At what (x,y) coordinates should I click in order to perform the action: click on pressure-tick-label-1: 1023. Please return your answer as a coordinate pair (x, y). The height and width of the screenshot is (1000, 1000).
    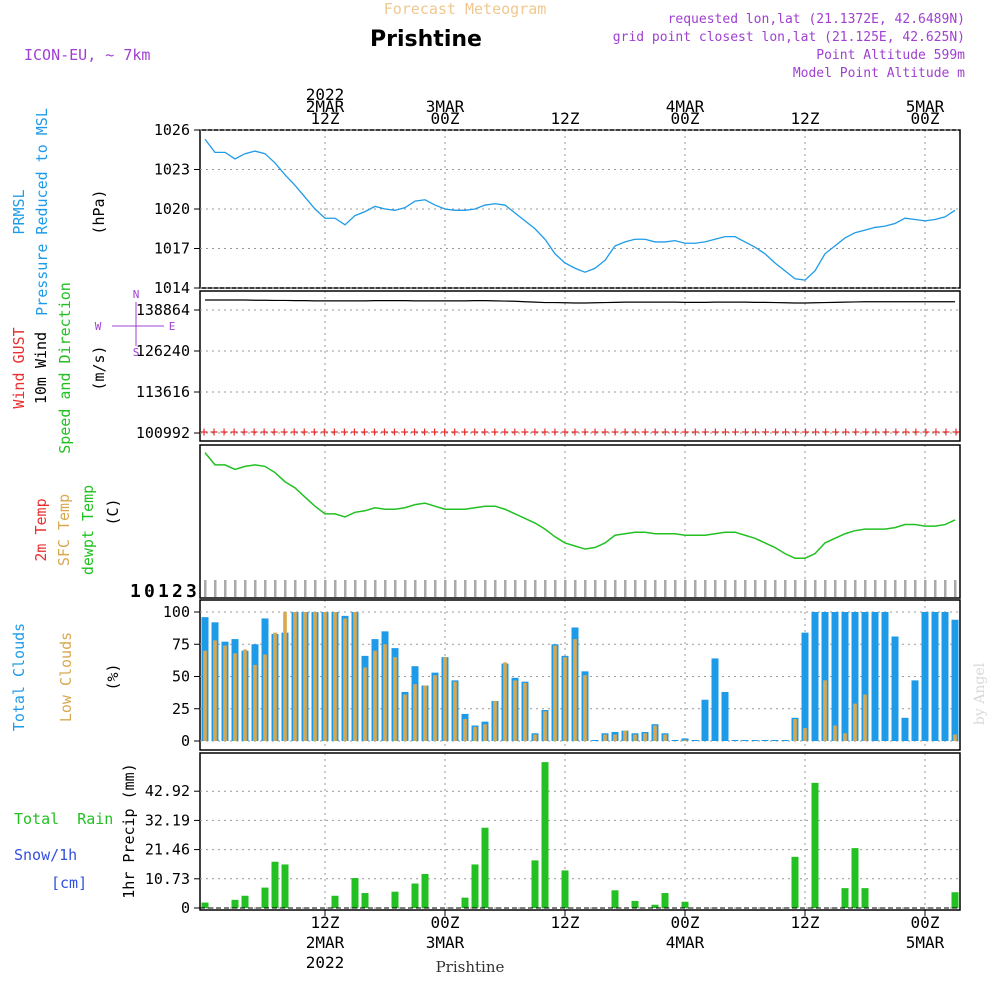
    Looking at the image, I should click on (172, 170).